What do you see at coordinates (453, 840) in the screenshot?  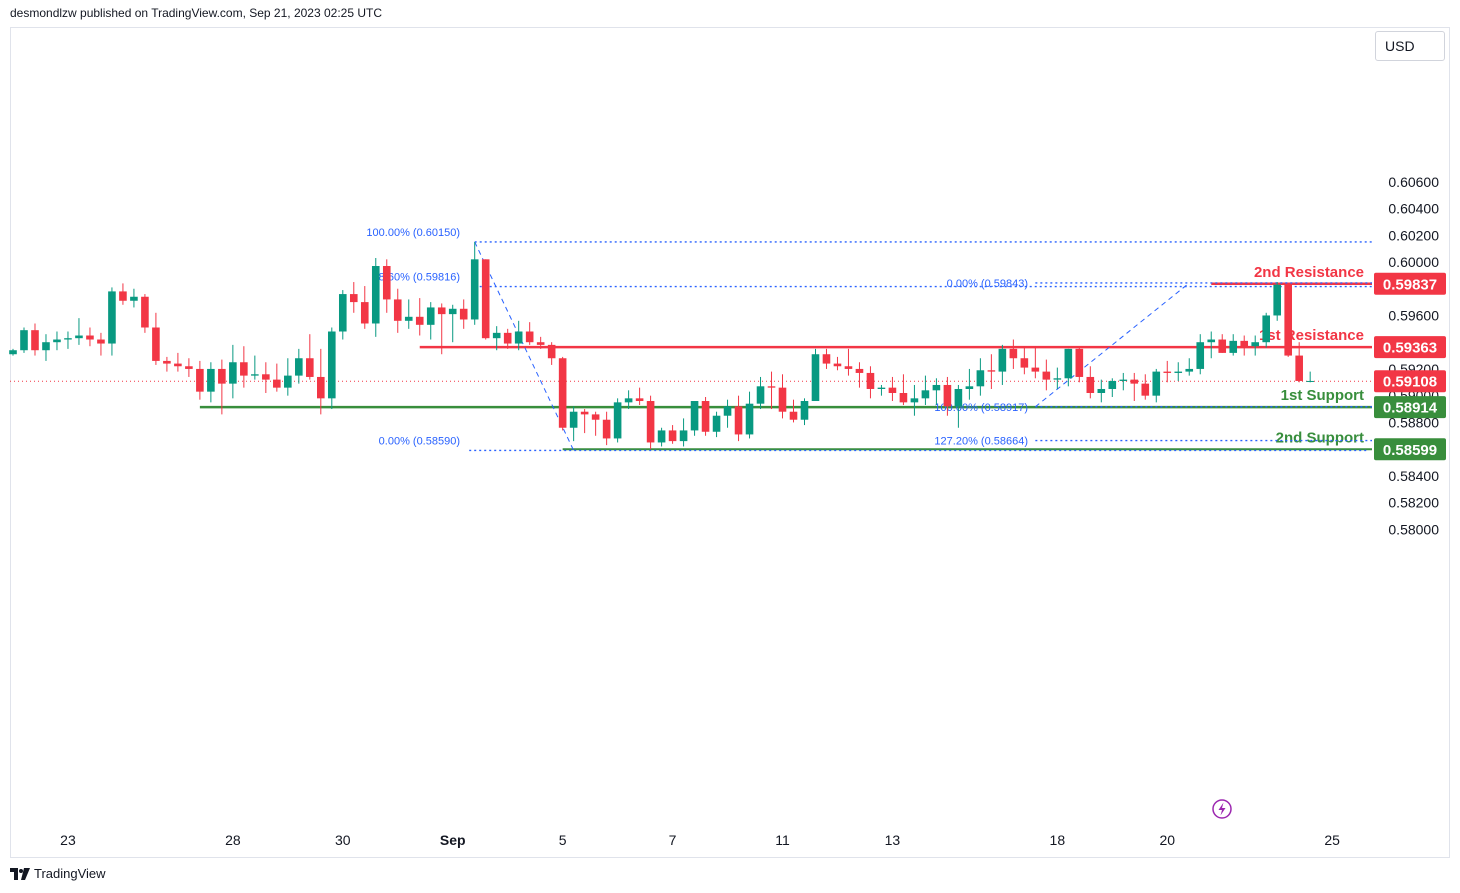 I see `x-tick-label: Sep` at bounding box center [453, 840].